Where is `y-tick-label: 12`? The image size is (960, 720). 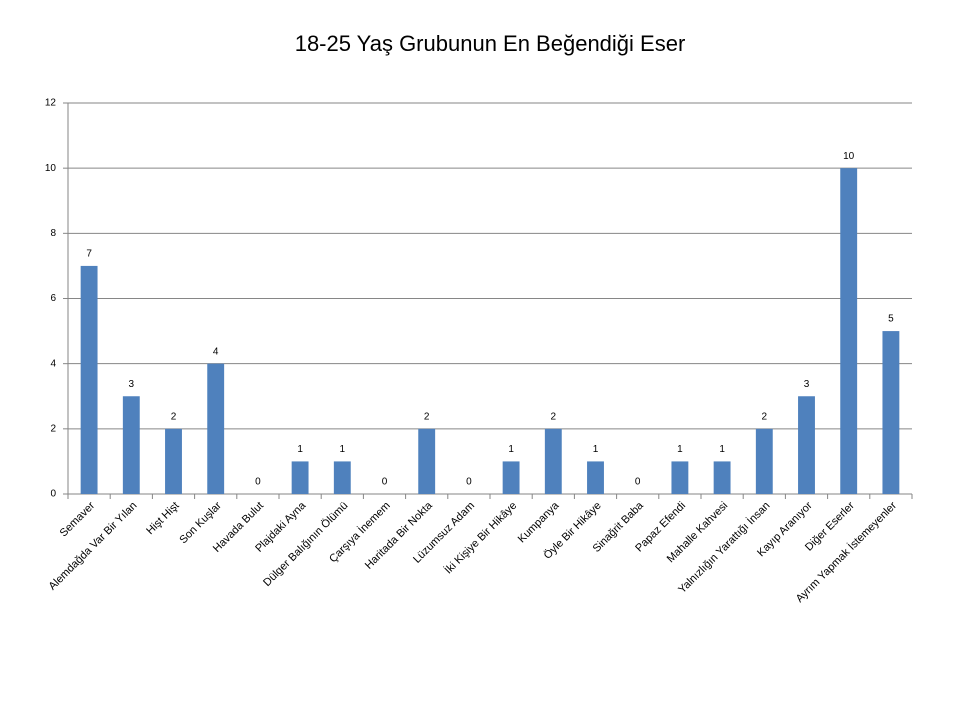 y-tick-label: 12 is located at coordinates (51, 103).